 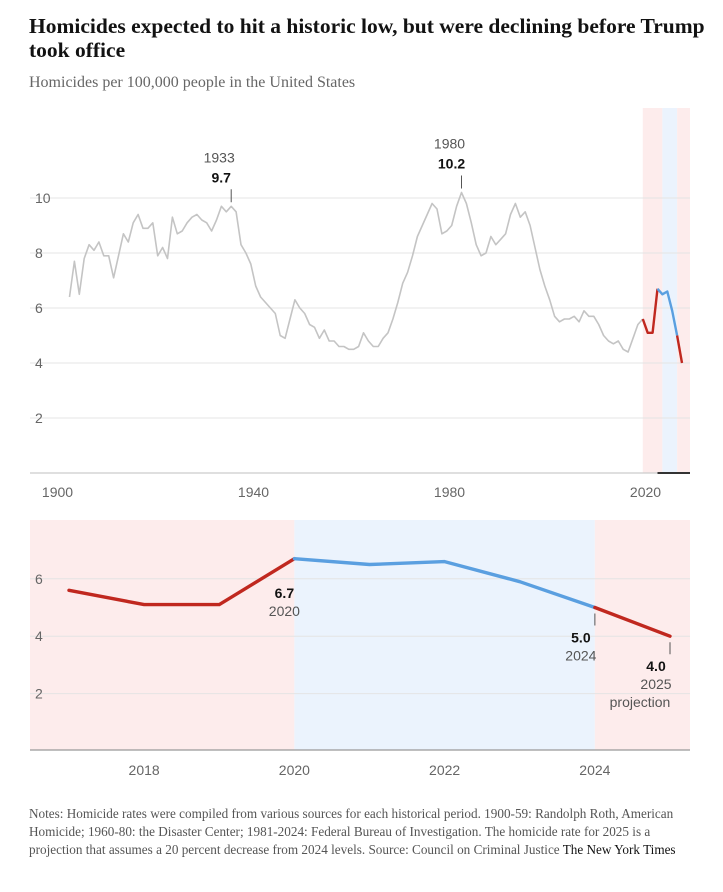 I want to click on x-tick-label: 1980, so click(x=449, y=492).